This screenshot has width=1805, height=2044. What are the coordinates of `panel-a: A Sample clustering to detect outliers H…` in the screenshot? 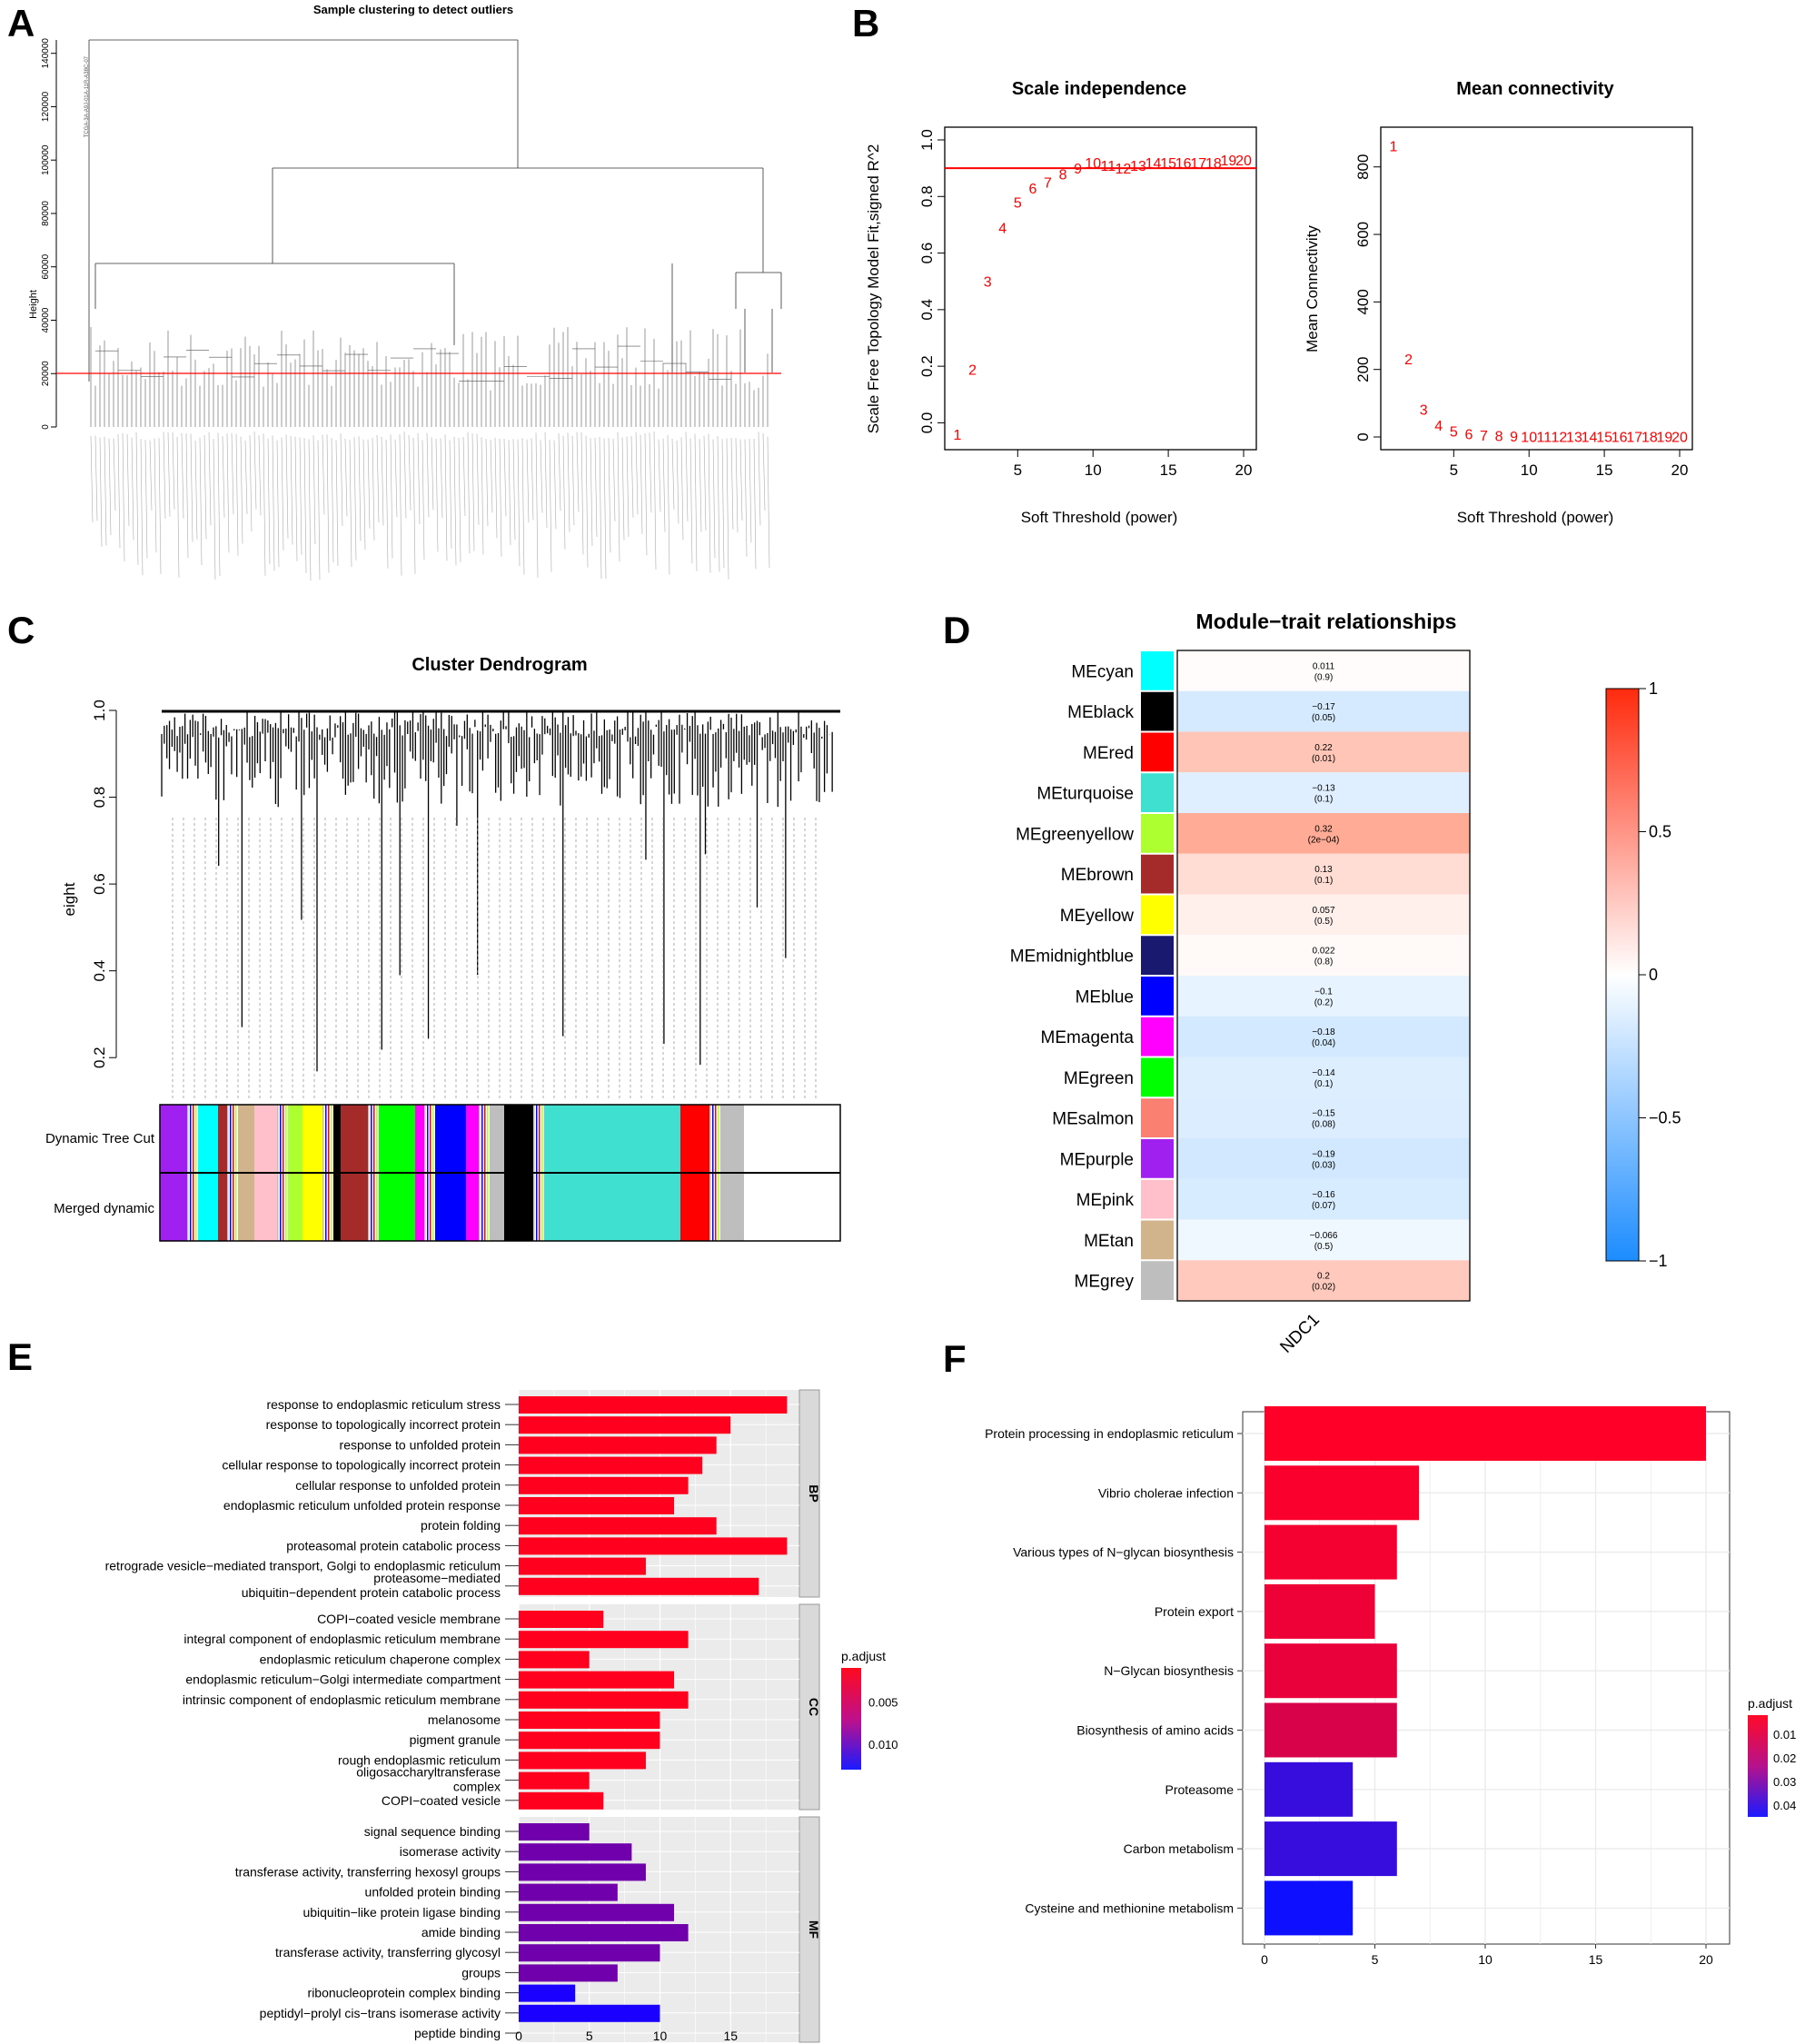 It's located at (395, 291).